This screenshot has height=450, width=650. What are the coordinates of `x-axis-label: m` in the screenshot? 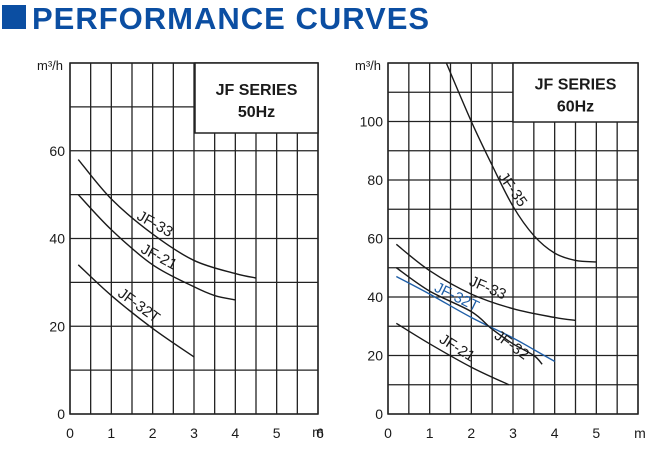 It's located at (318, 432).